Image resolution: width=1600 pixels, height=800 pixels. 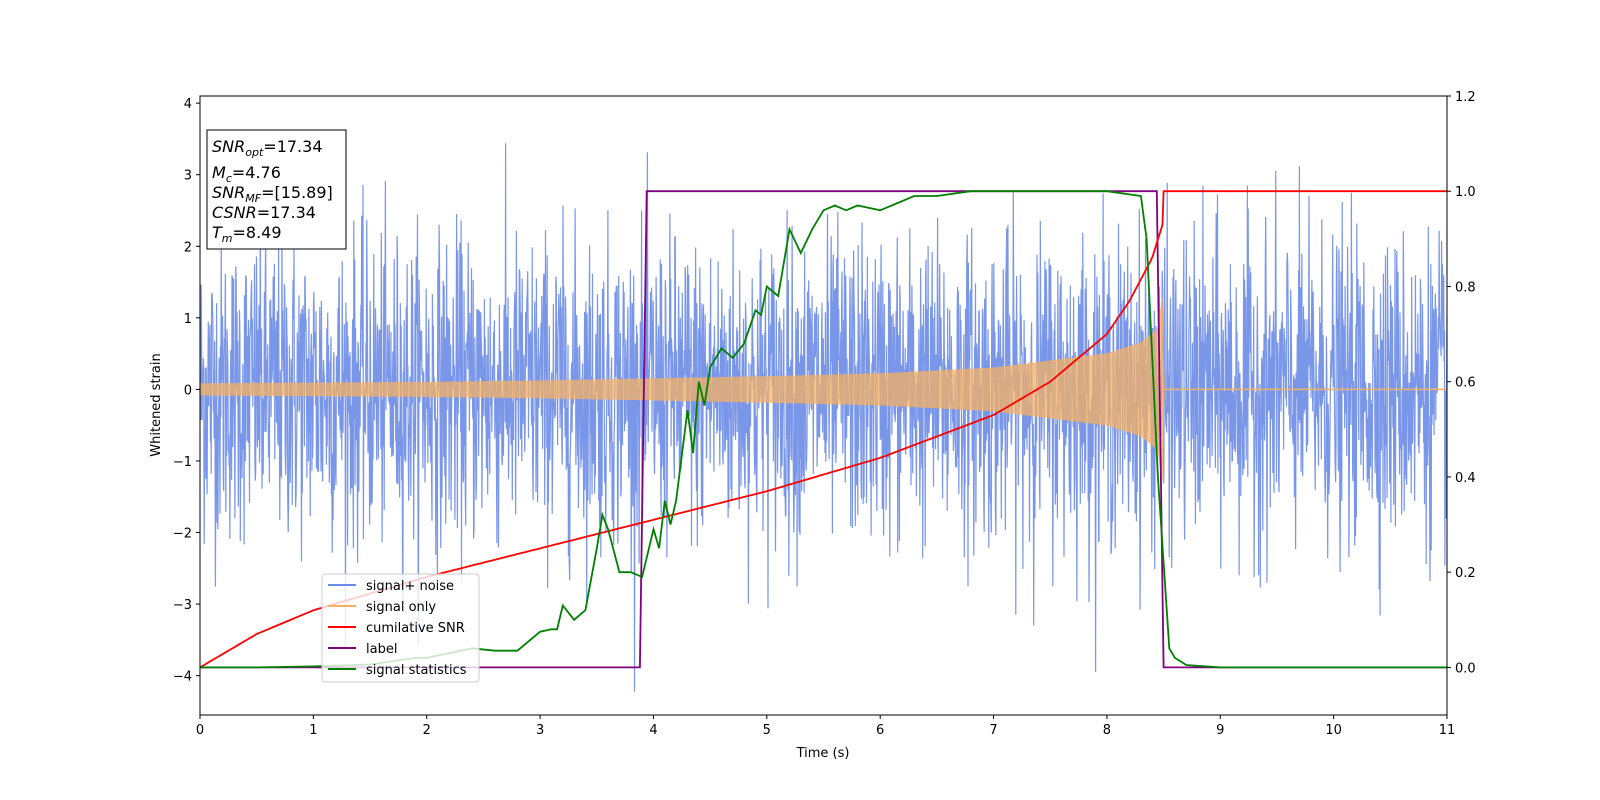 What do you see at coordinates (1220, 730) in the screenshot?
I see `x-tick-label: 9` at bounding box center [1220, 730].